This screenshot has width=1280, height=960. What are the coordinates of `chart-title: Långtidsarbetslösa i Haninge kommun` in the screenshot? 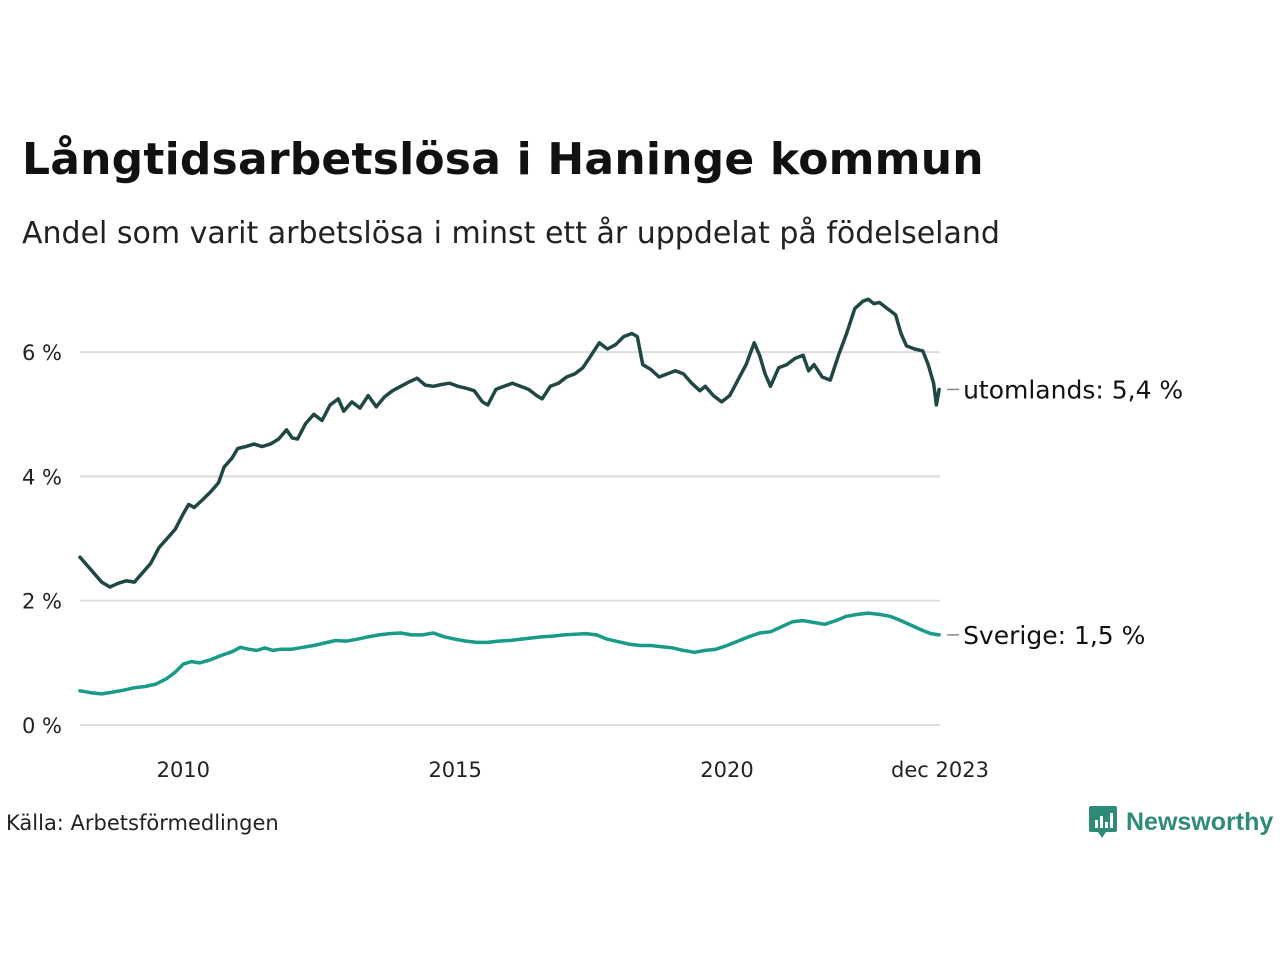 It's located at (503, 159).